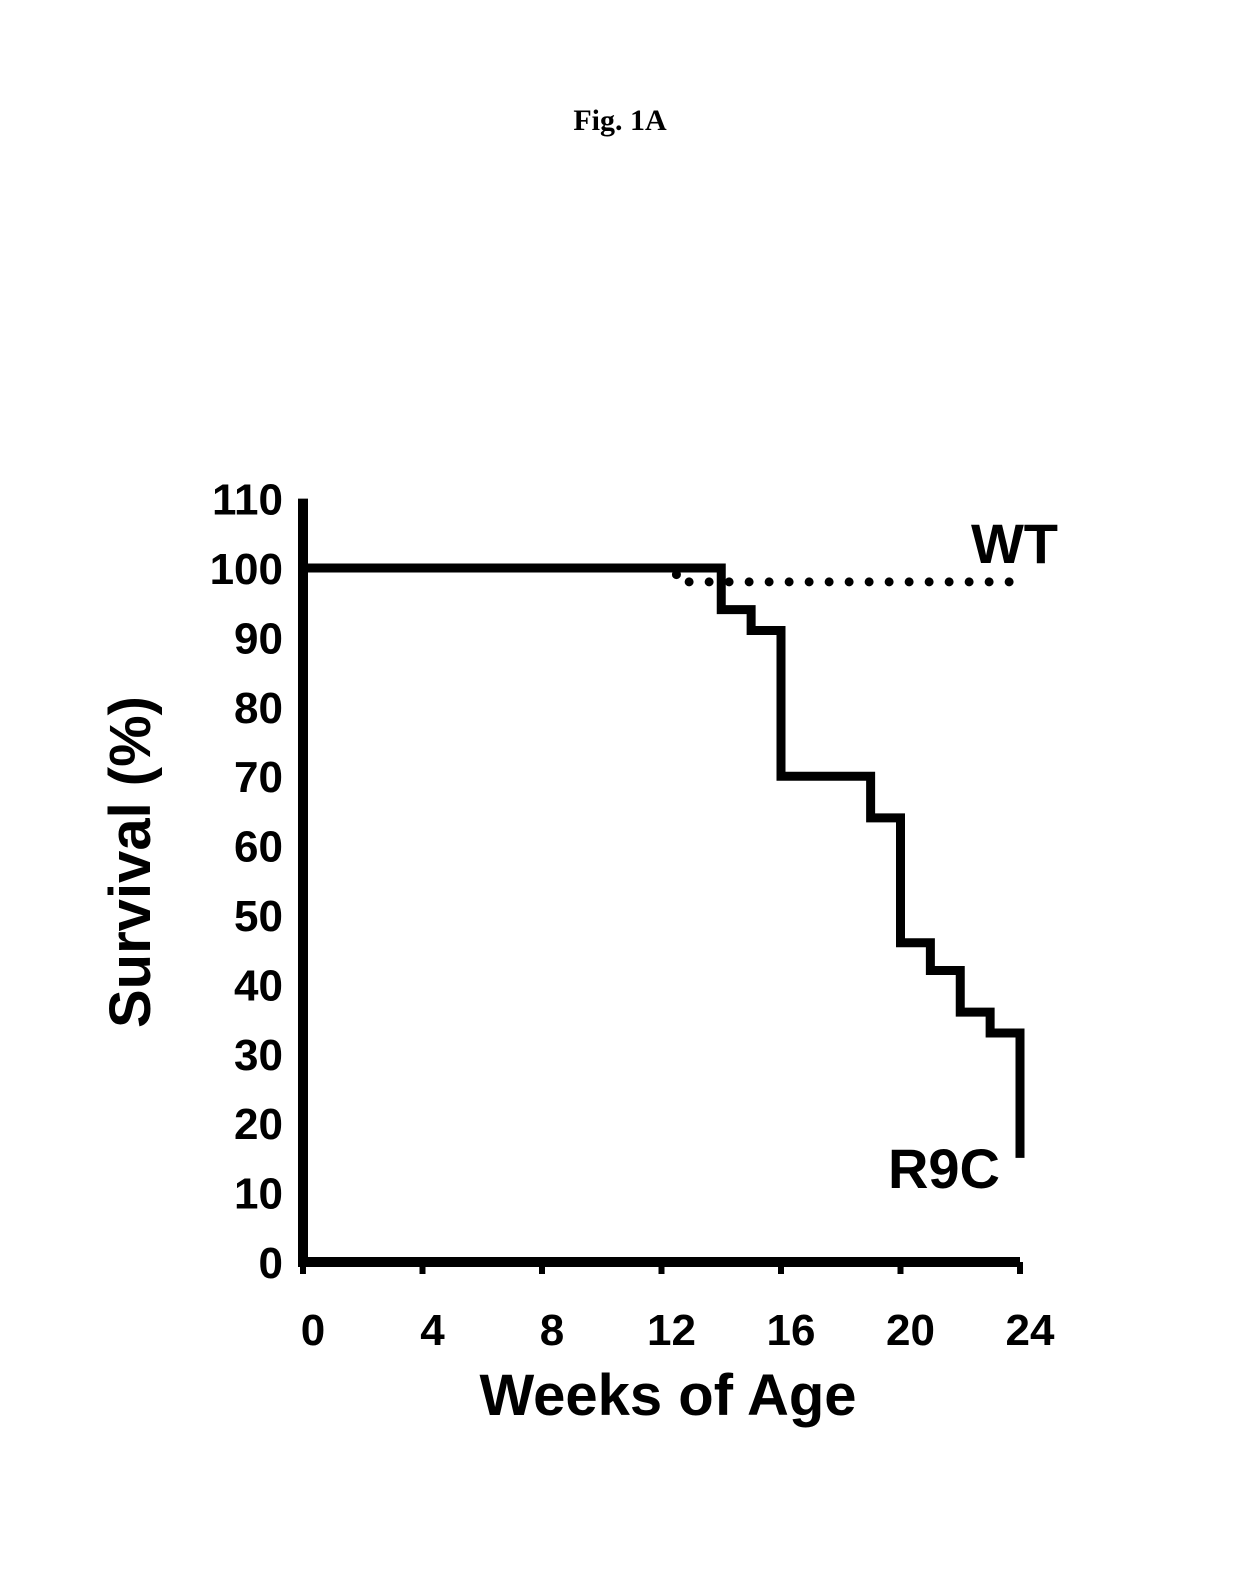  What do you see at coordinates (910, 1330) in the screenshot?
I see `x-tick-label: 20` at bounding box center [910, 1330].